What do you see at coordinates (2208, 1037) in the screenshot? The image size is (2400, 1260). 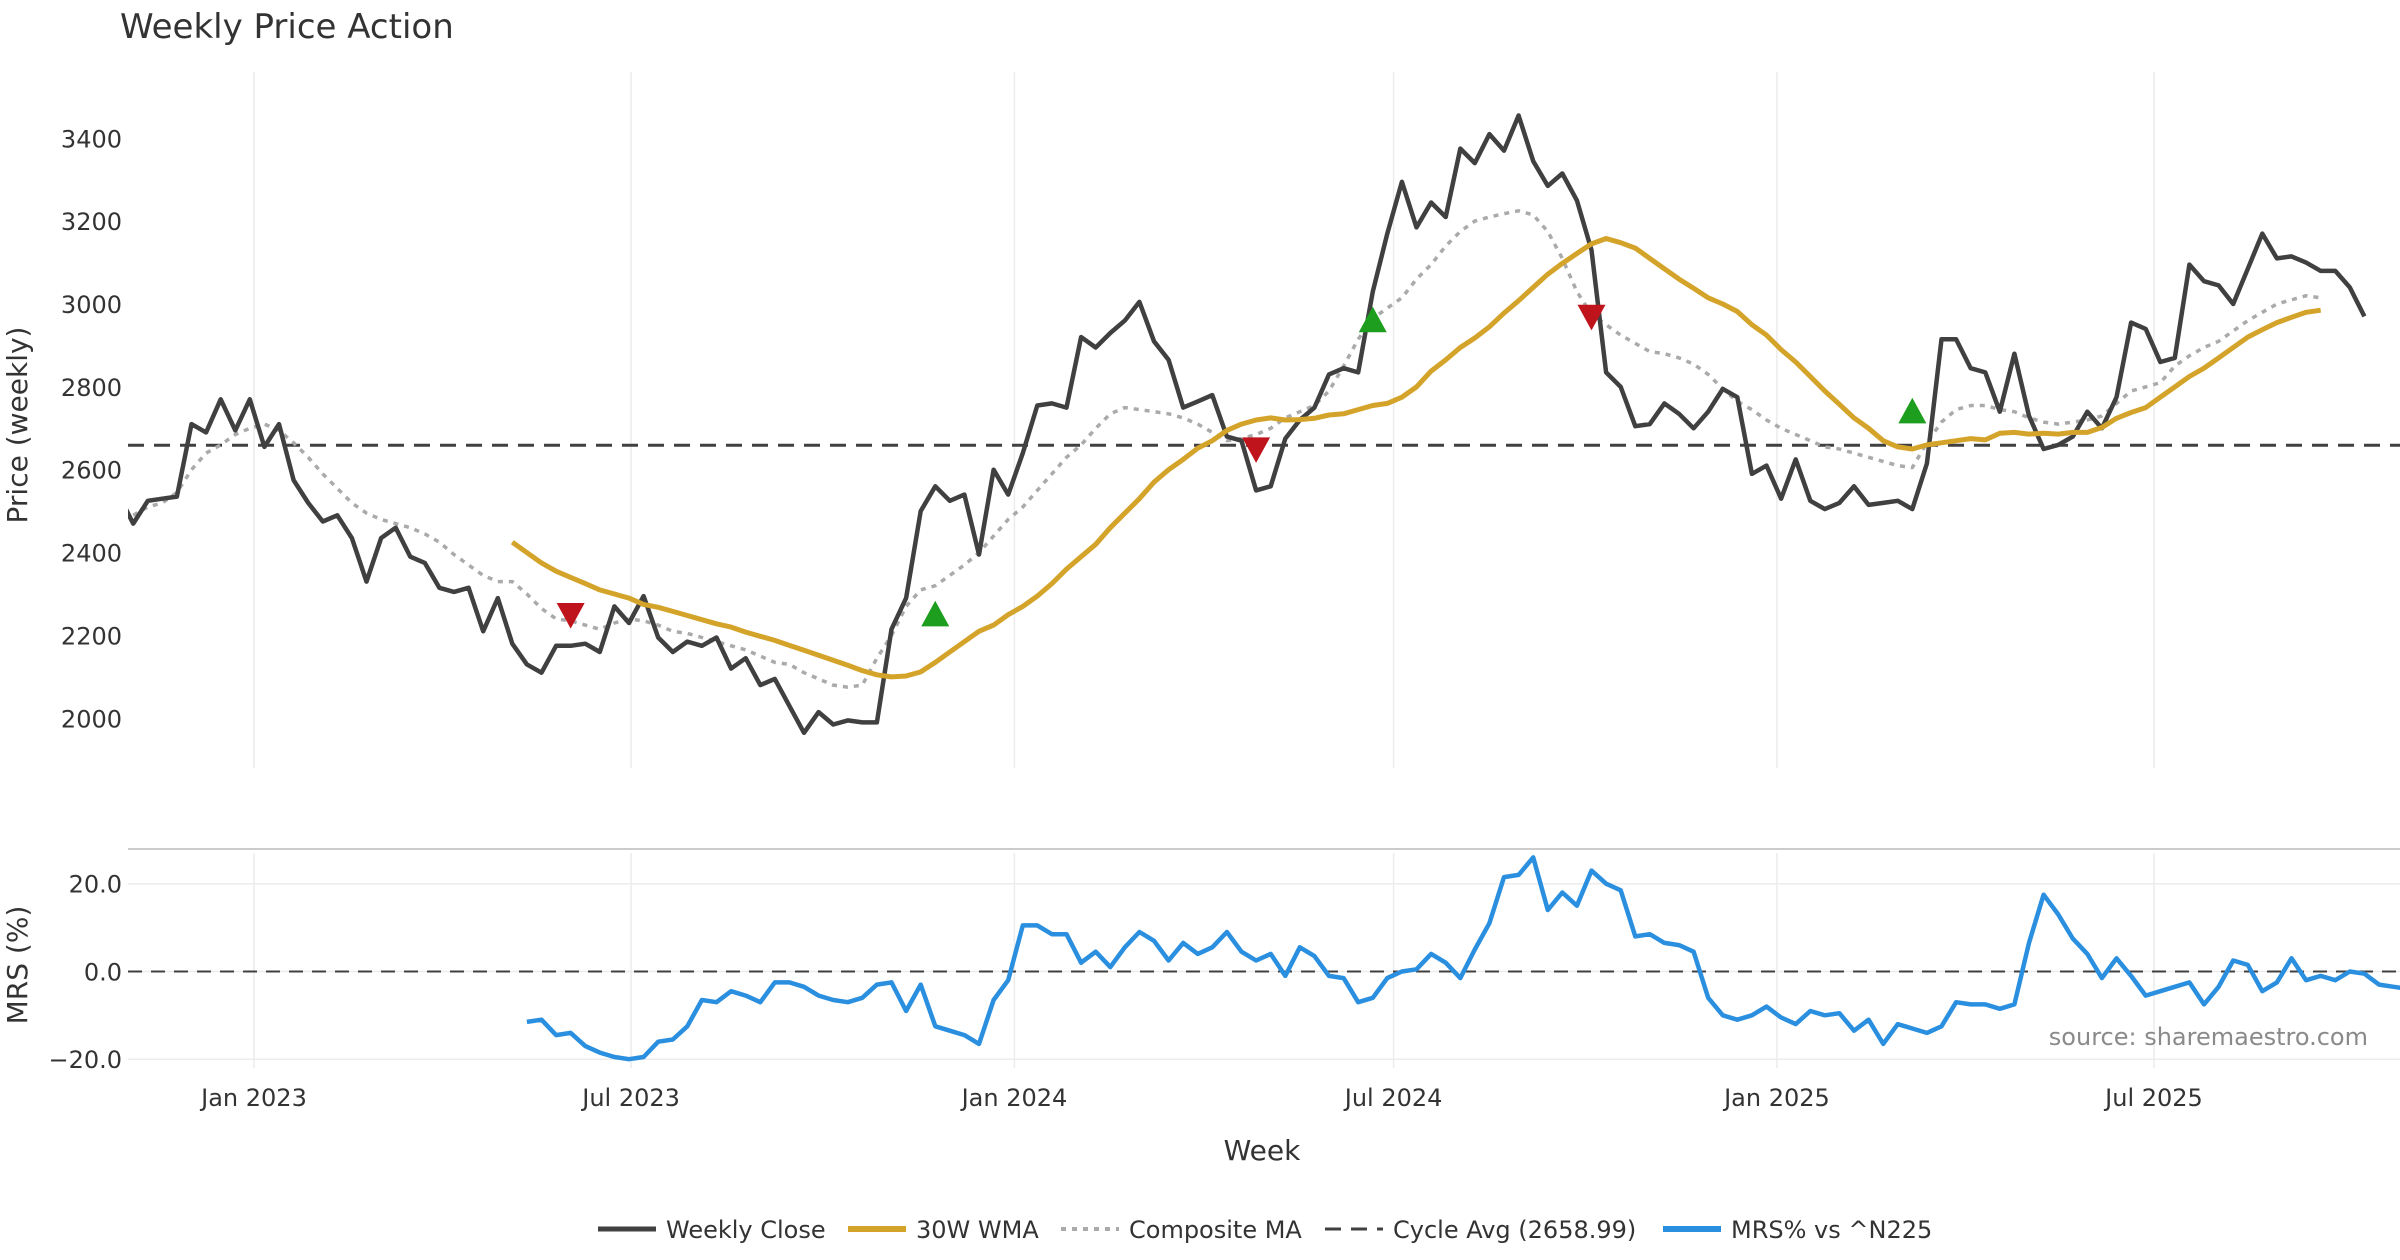 I see `source-annotation: source: sharemaestro.com` at bounding box center [2208, 1037].